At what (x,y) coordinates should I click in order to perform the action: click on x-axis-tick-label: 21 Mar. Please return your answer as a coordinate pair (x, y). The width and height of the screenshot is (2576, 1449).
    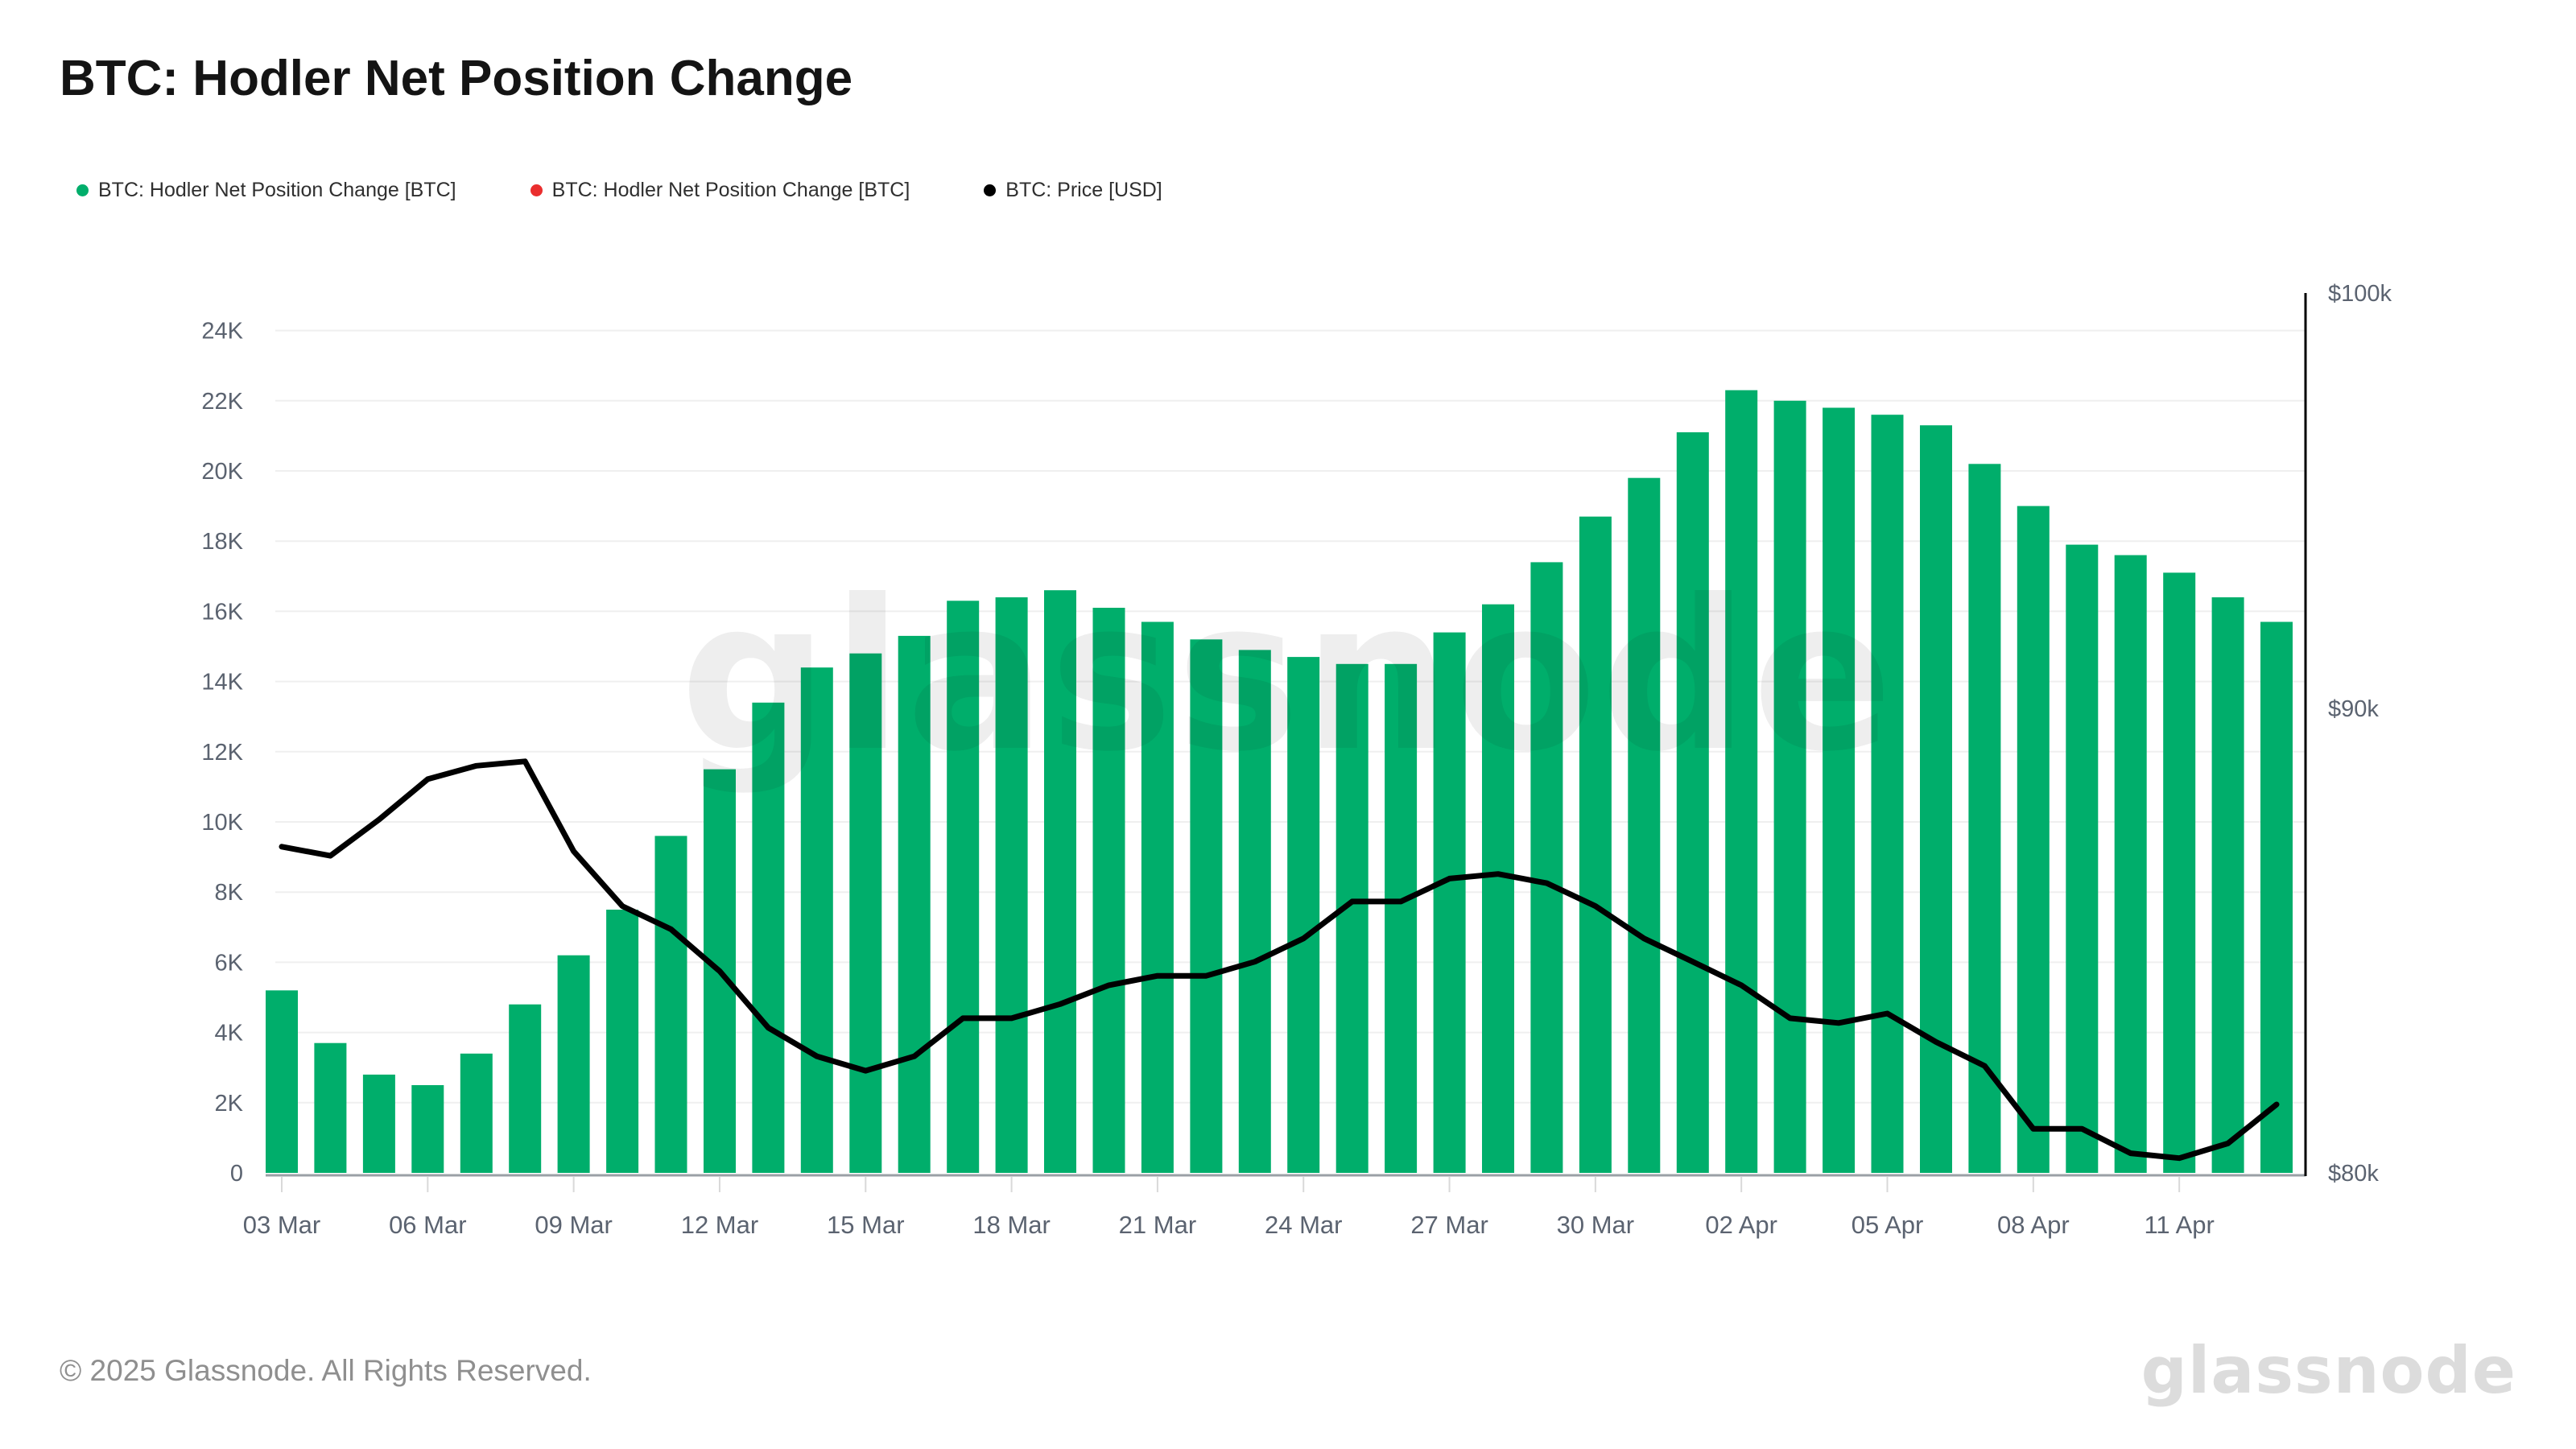
    Looking at the image, I should click on (1157, 1225).